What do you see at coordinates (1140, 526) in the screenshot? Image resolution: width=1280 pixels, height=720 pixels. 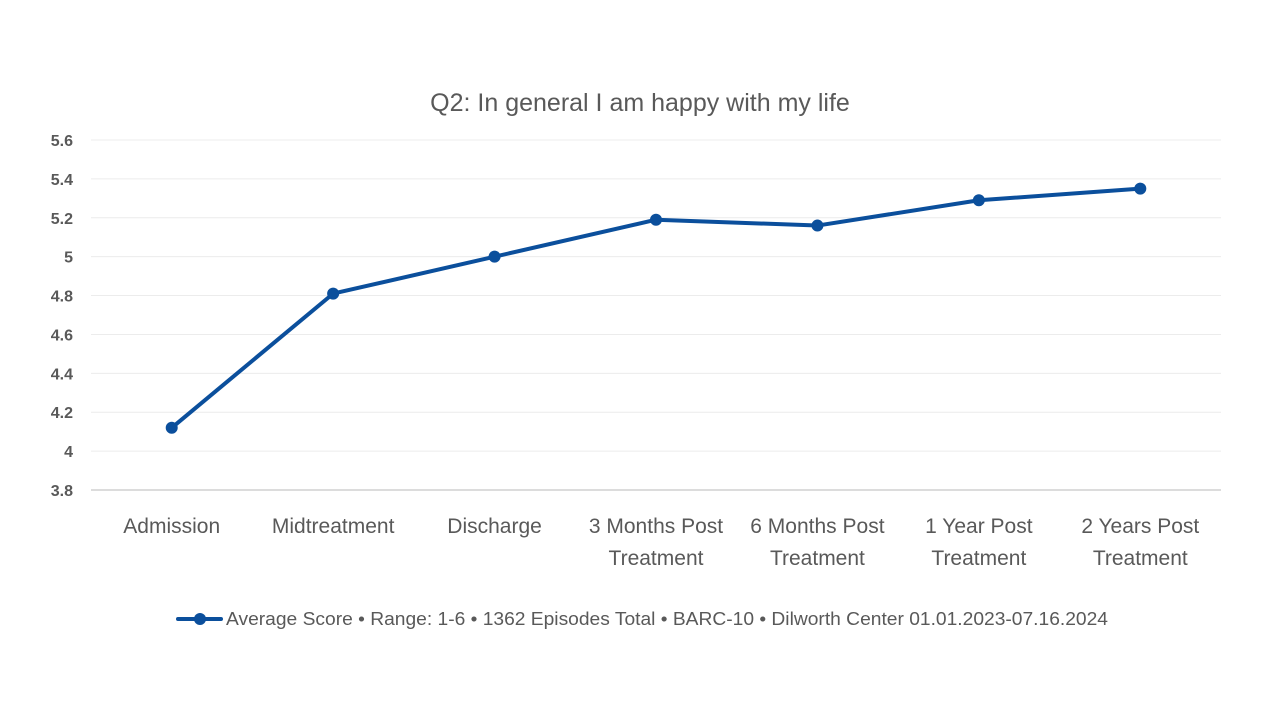 I see `x-tick-label-line: 2 Years Post` at bounding box center [1140, 526].